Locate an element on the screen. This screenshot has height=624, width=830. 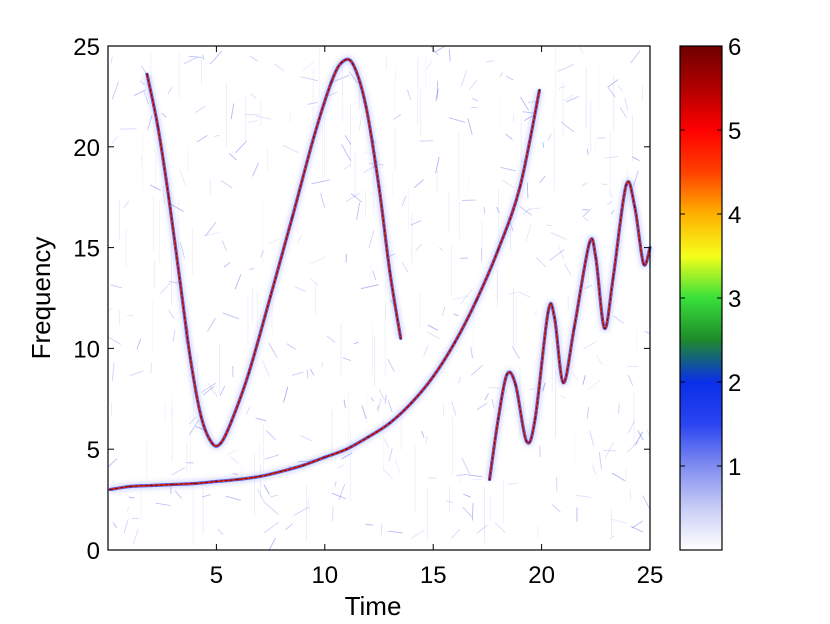
colorbar-tick-label: 5 is located at coordinates (734, 131).